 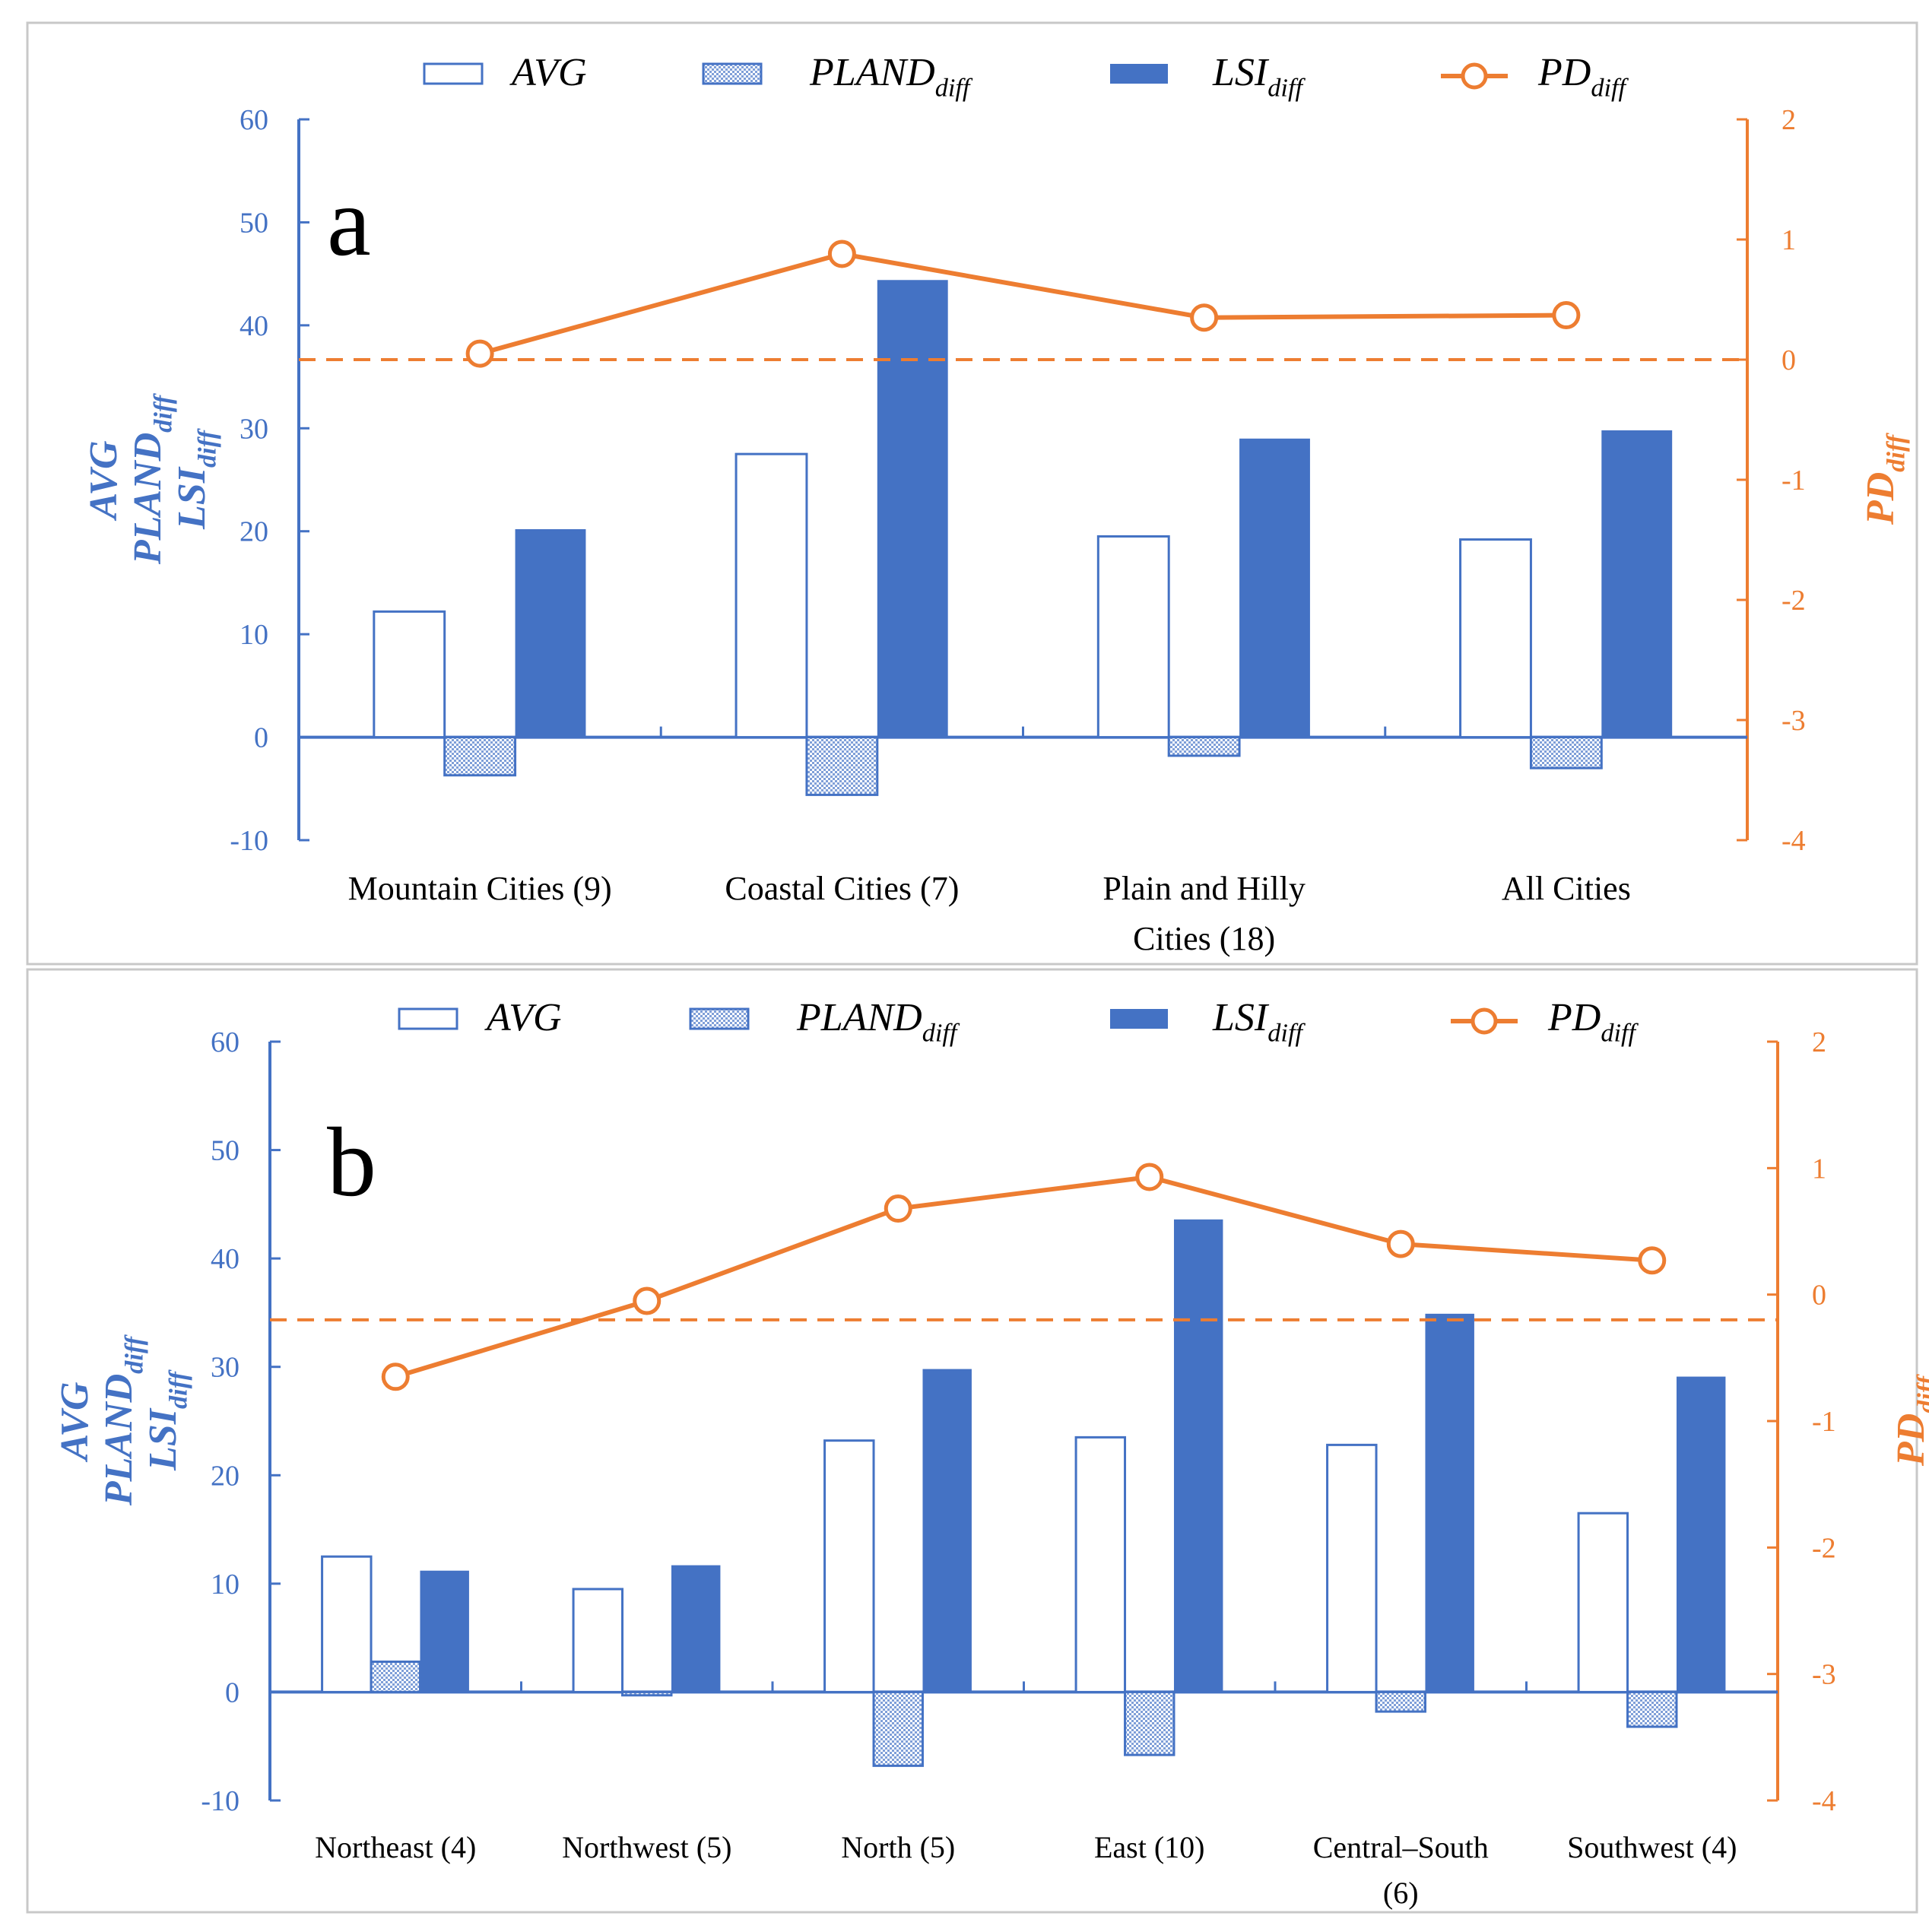 What do you see at coordinates (647, 1847) in the screenshot?
I see `category-label: Northwest (5)` at bounding box center [647, 1847].